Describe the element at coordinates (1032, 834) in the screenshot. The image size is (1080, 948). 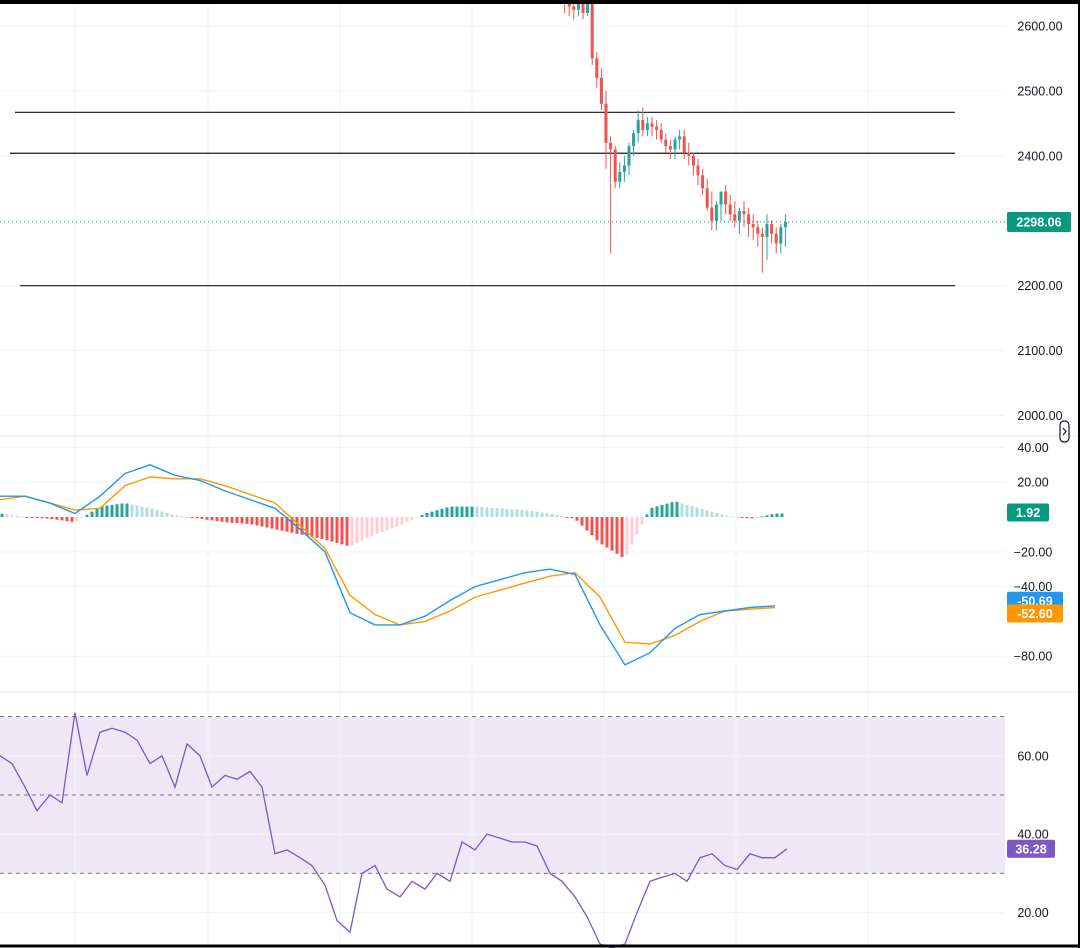
I see `rsi-axis: 60.00 40.00 20.00` at that location.